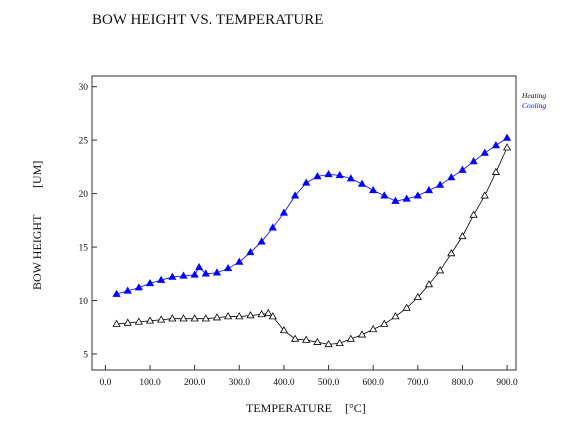  What do you see at coordinates (533, 95) in the screenshot?
I see `legend-heating: Heating` at bounding box center [533, 95].